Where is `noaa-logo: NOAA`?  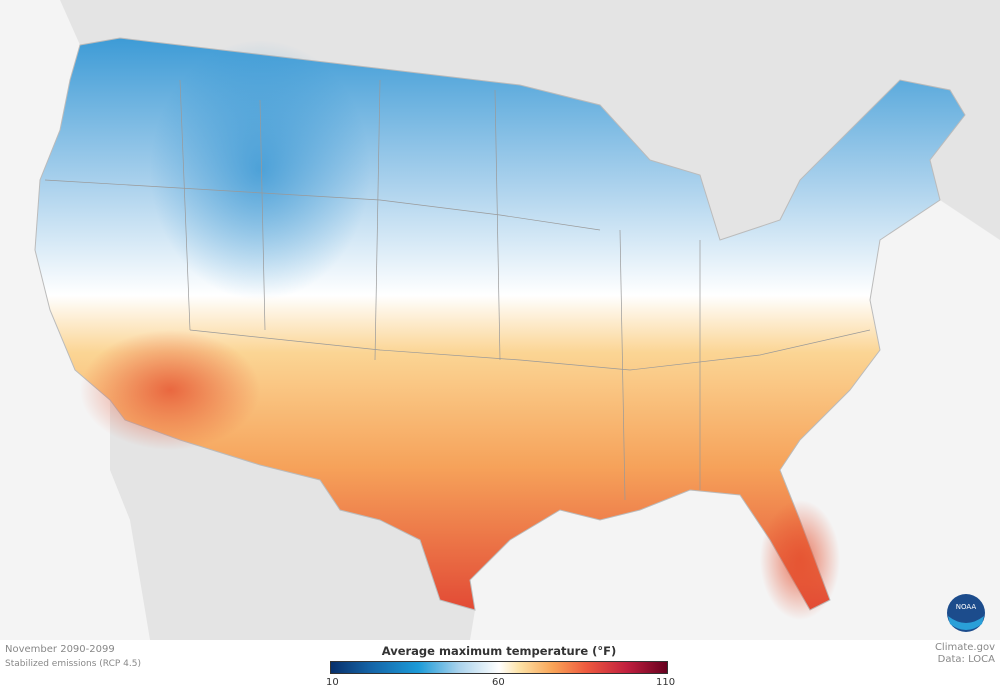
noaa-logo: NOAA is located at coordinates (966, 613).